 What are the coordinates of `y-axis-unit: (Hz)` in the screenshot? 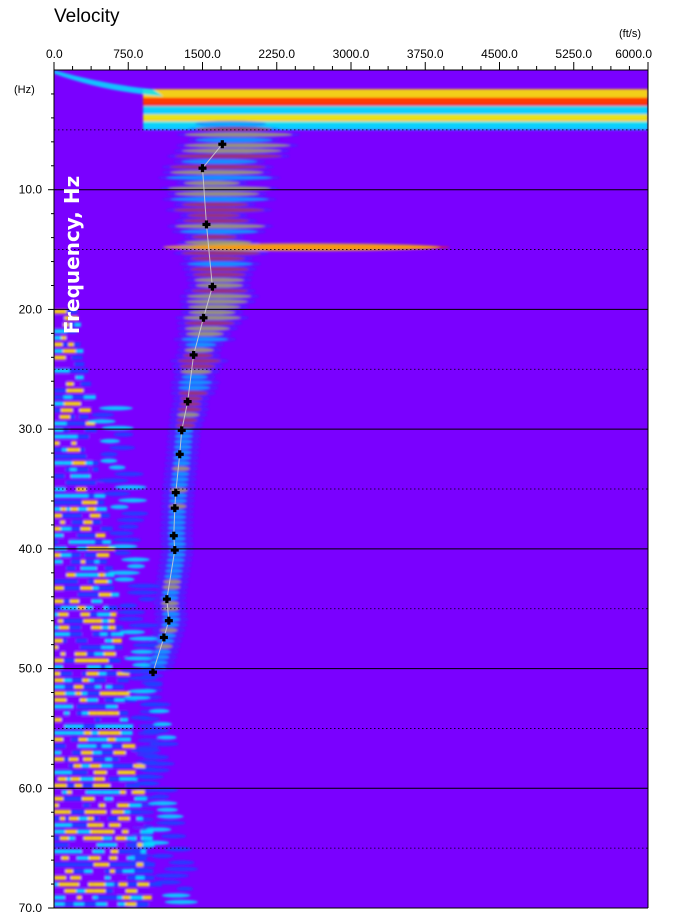 It's located at (24, 90).